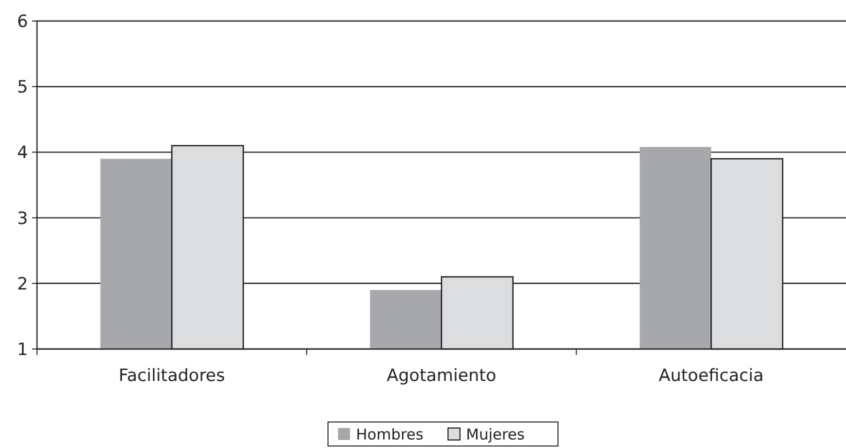 The height and width of the screenshot is (448, 846). I want to click on y-tick-label: 5, so click(22, 88).